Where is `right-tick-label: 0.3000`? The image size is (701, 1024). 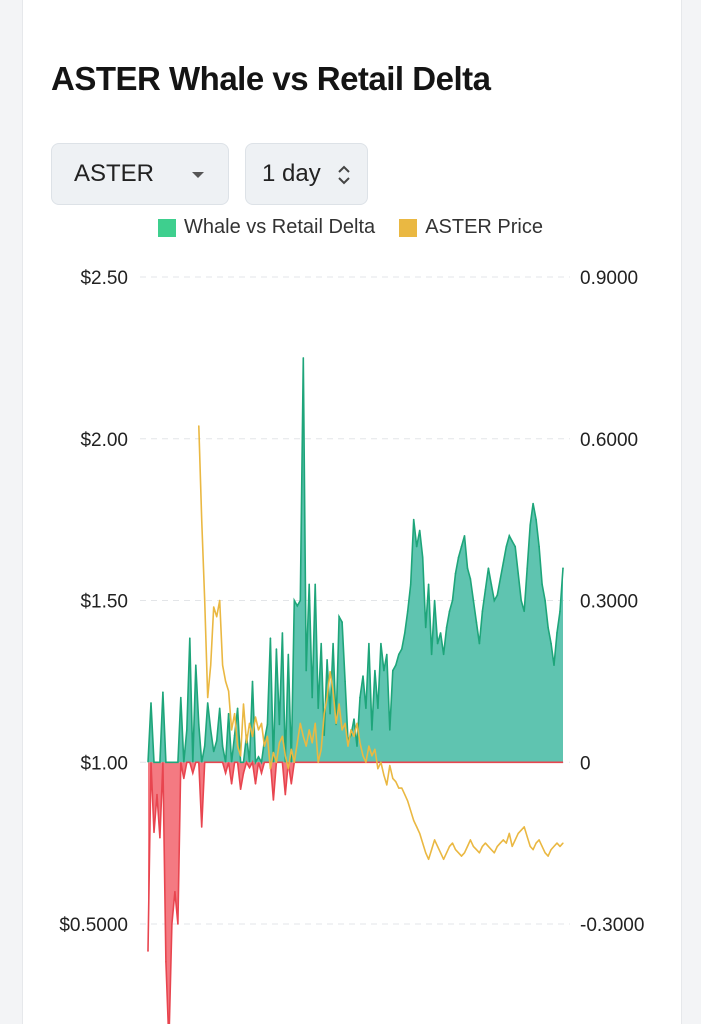 right-tick-label: 0.3000 is located at coordinates (609, 602).